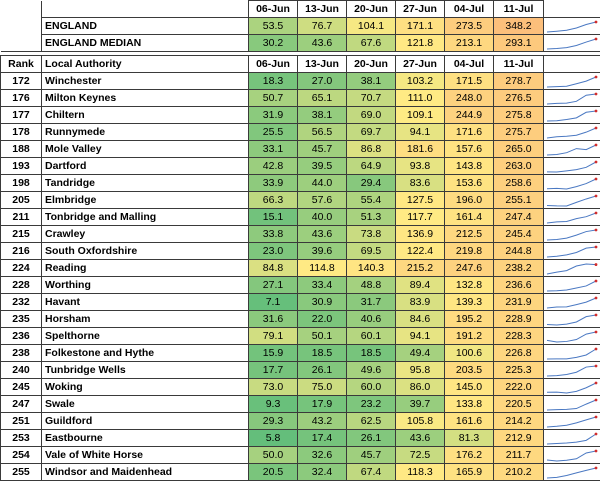  What do you see at coordinates (322, 336) in the screenshot?
I see `value-cell: 50.1` at bounding box center [322, 336].